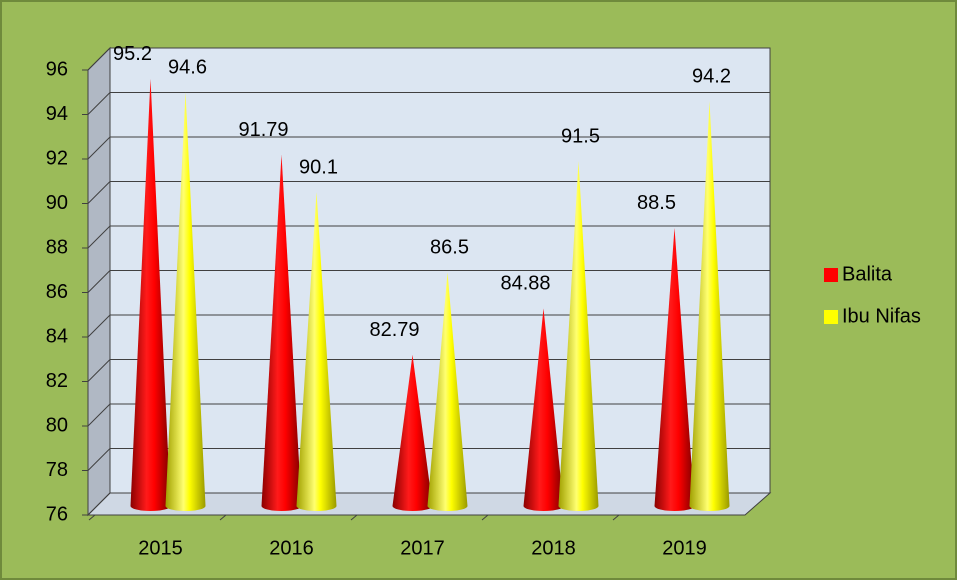  I want to click on value-label: 88.5, so click(656, 203).